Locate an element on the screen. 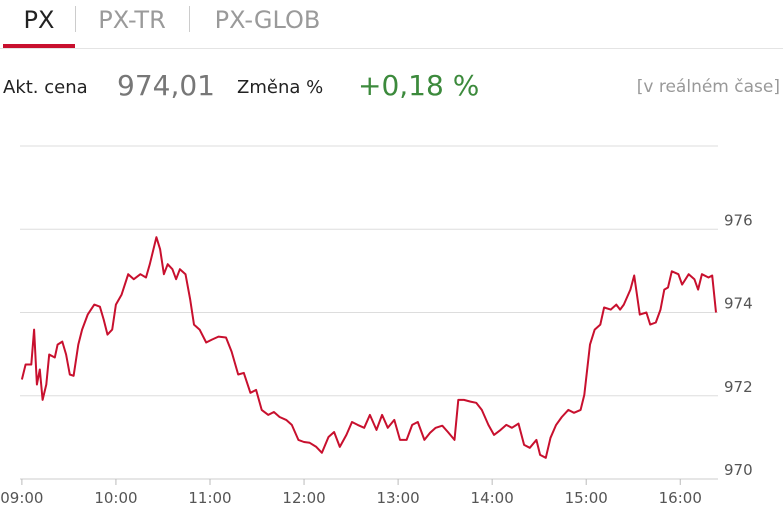  x-tick-label: 16:00 is located at coordinates (680, 498).